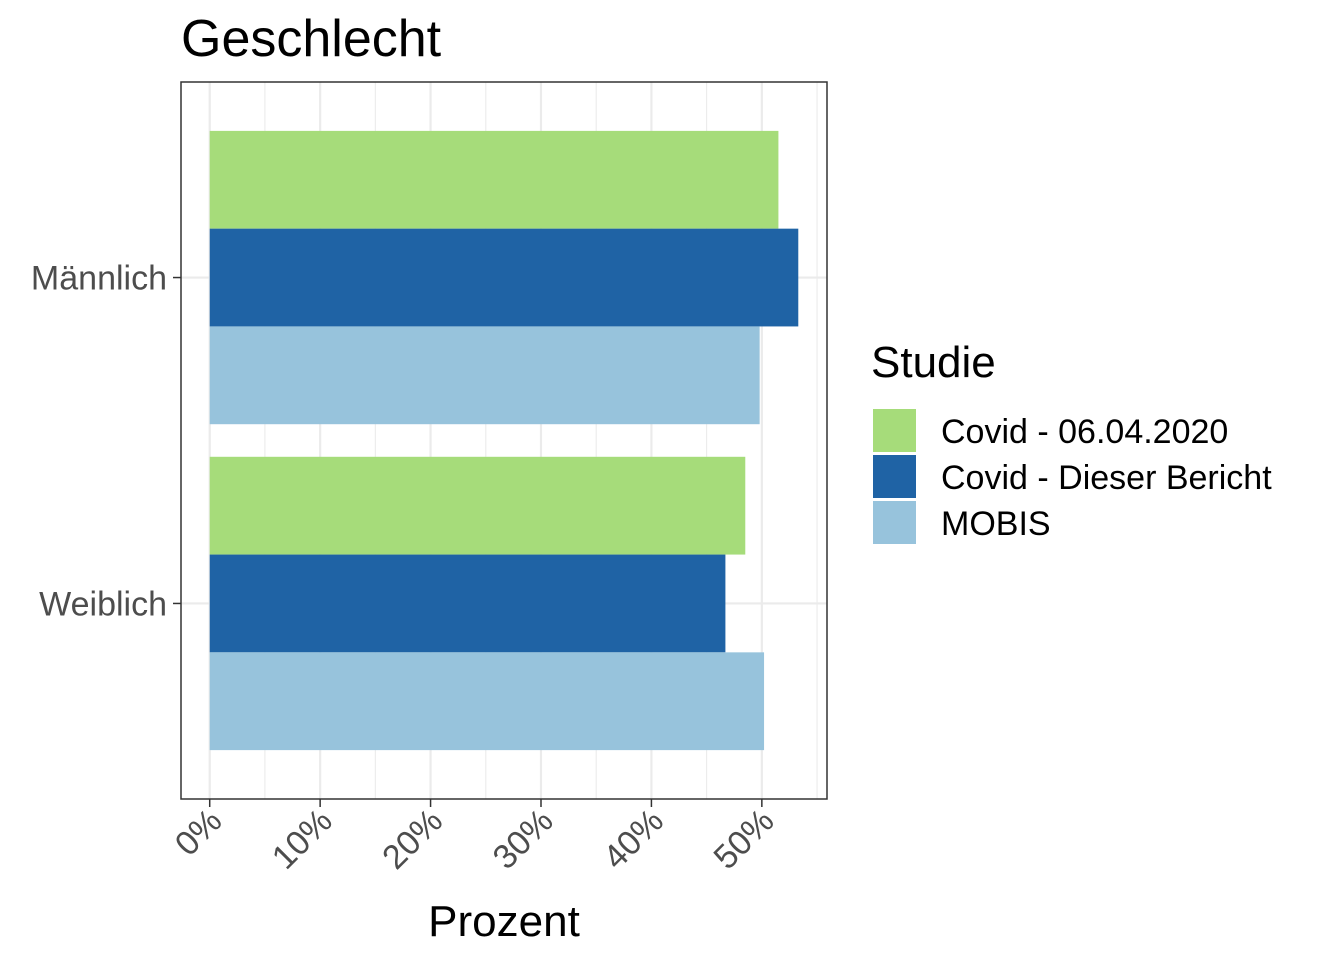 Image resolution: width=1344 pixels, height=960 pixels. Describe the element at coordinates (504, 921) in the screenshot. I see `x-axis-title: Prozent` at that location.